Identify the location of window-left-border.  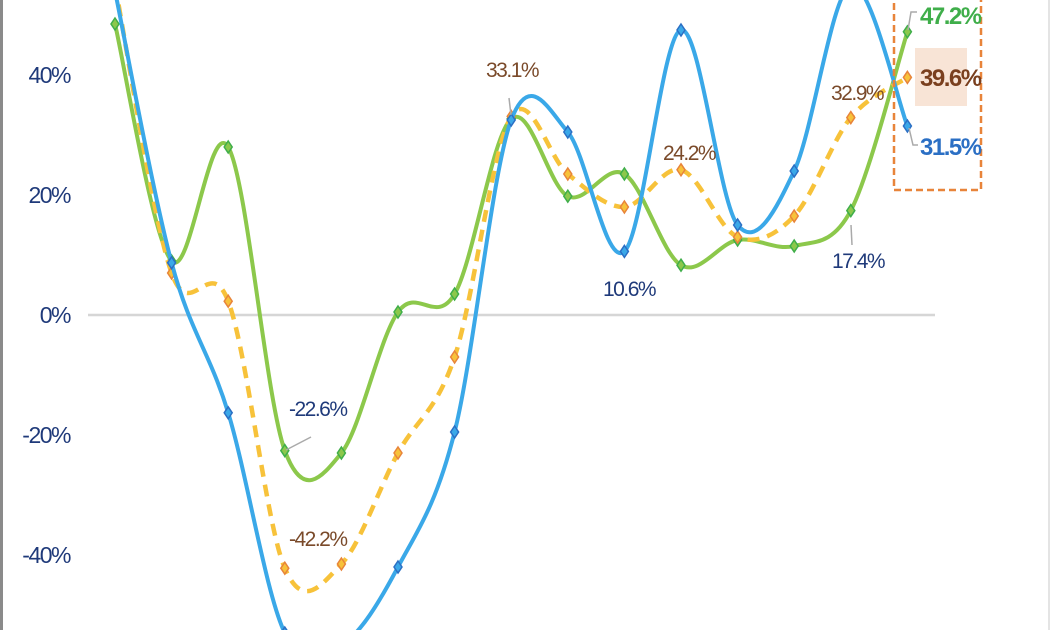
(1, 315).